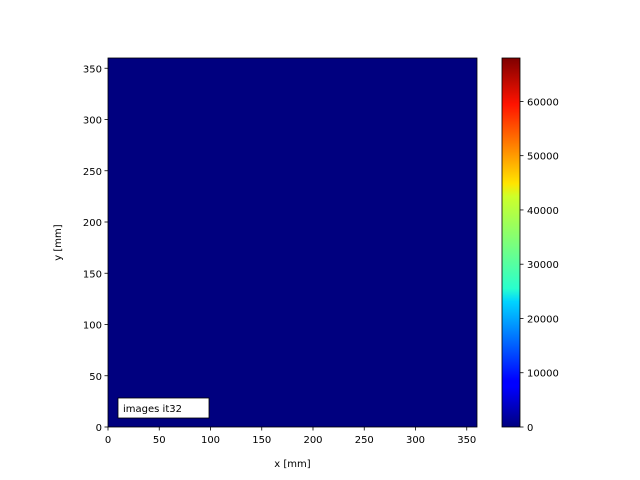  I want to click on y-tick-label: 250, so click(92, 172).